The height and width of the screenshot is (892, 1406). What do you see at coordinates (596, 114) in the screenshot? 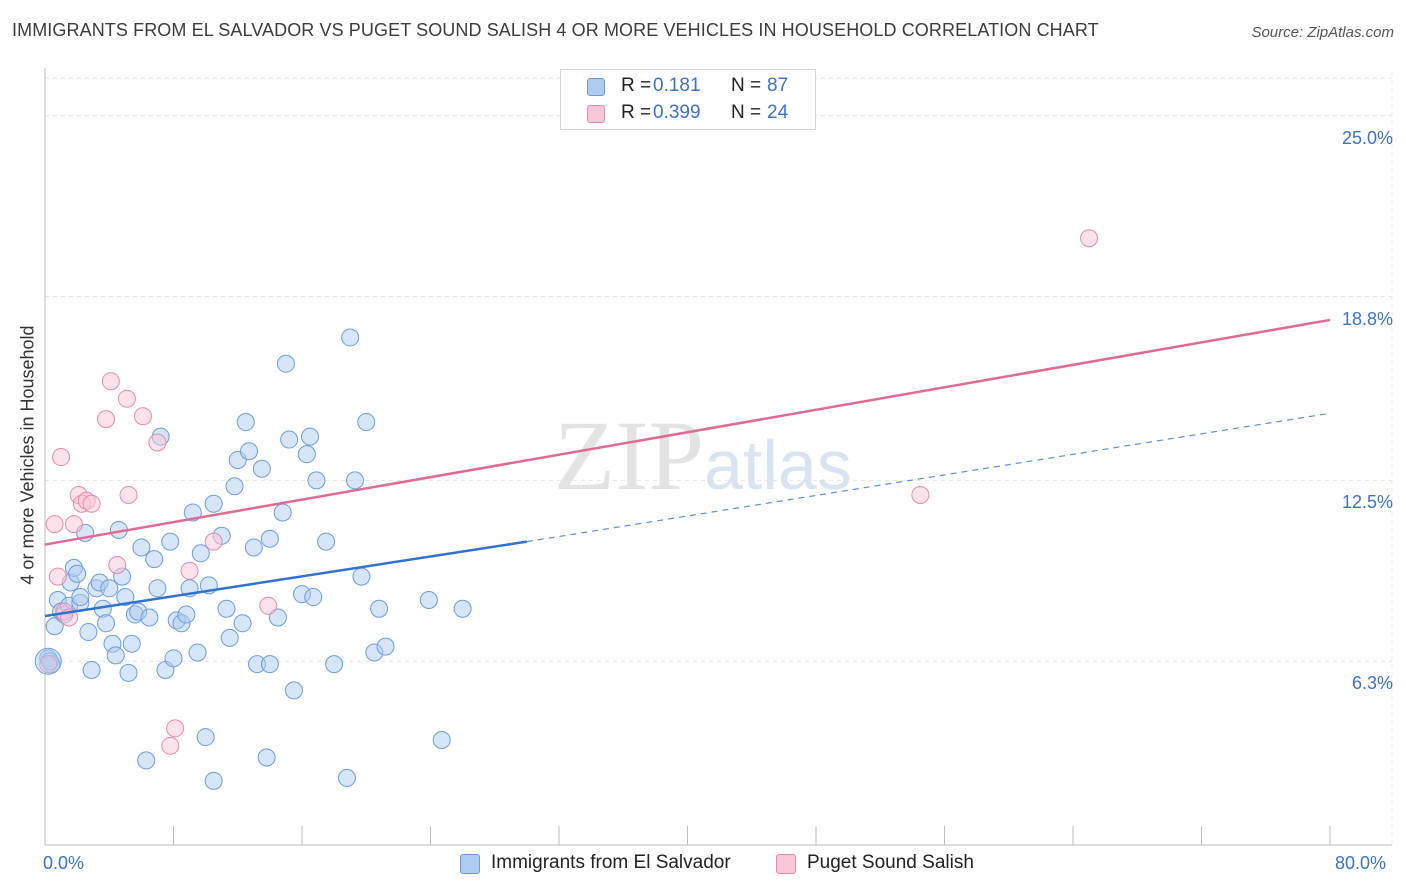
I see `legend-swatch-puget-sound` at bounding box center [596, 114].